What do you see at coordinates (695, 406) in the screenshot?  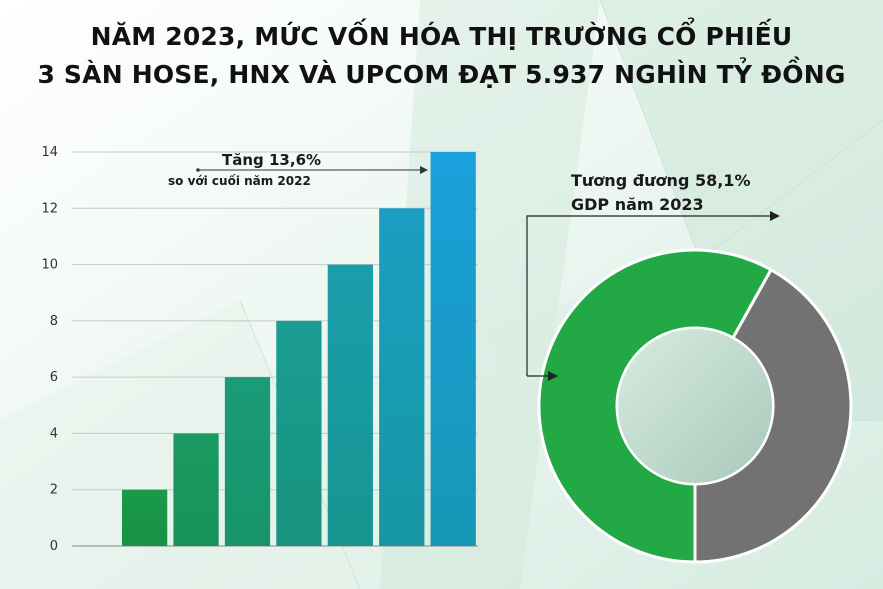 I see `donut-hole` at bounding box center [695, 406].